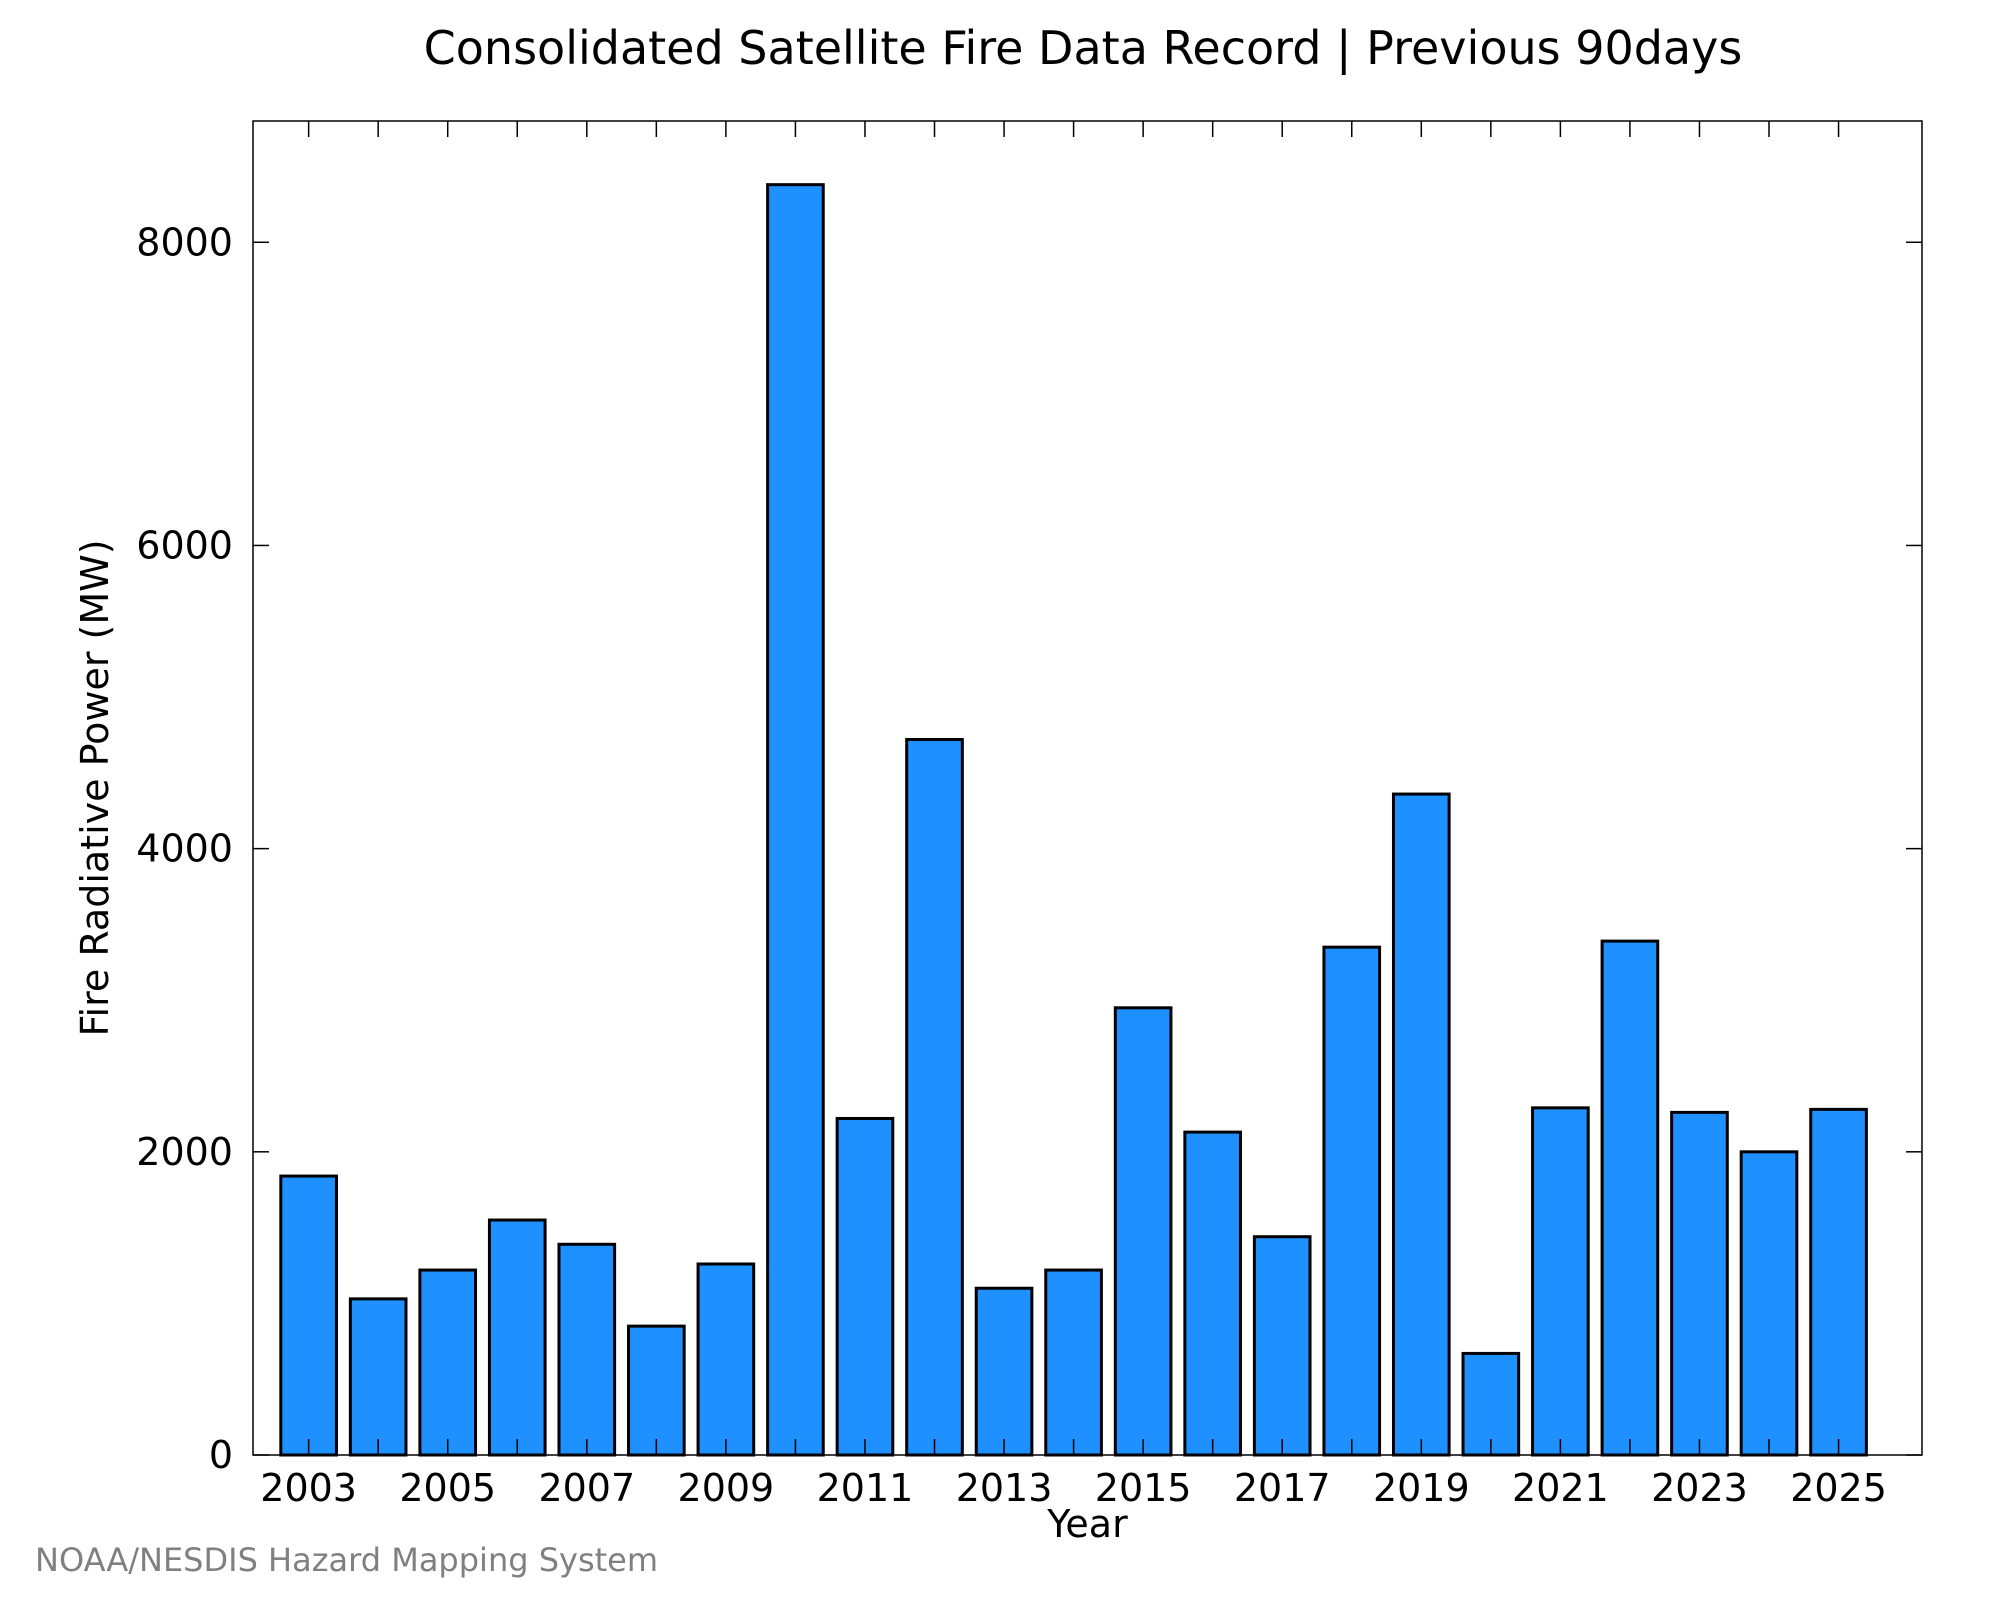  I want to click on y-tick-label-8000: 8000, so click(184, 242).